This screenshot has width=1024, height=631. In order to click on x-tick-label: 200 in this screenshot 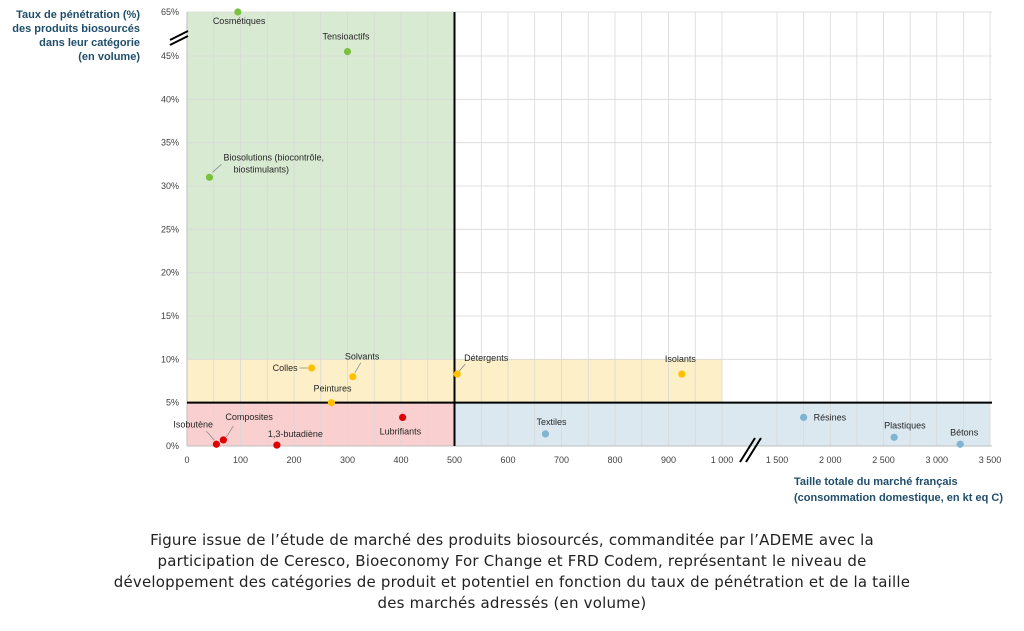, I will do `click(293, 460)`.